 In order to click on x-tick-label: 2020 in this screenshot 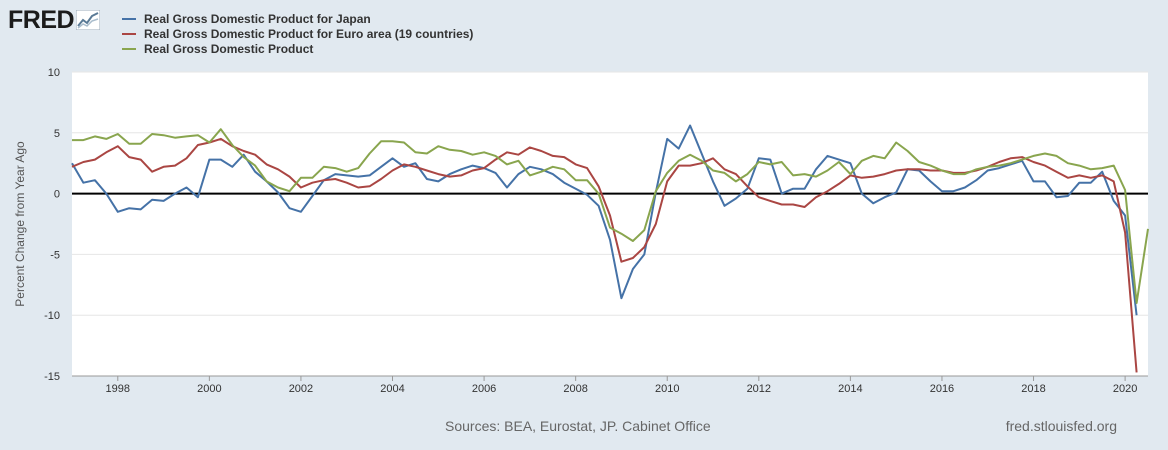, I will do `click(1125, 389)`.